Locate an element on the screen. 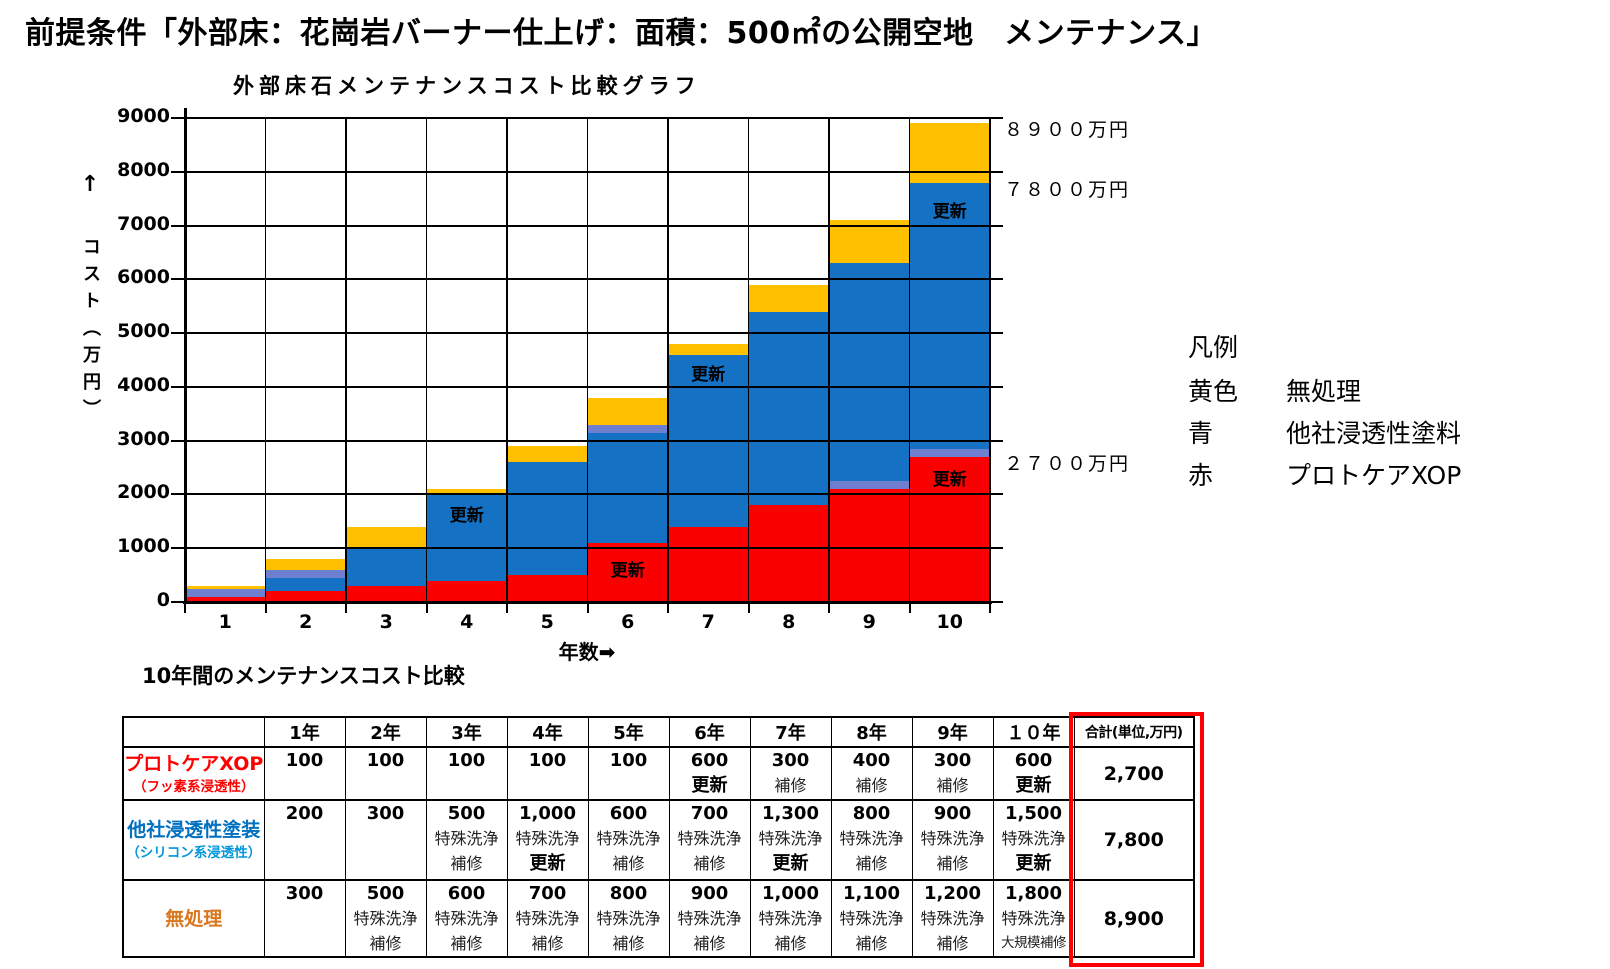  cost-cell: 200 is located at coordinates (304, 840).